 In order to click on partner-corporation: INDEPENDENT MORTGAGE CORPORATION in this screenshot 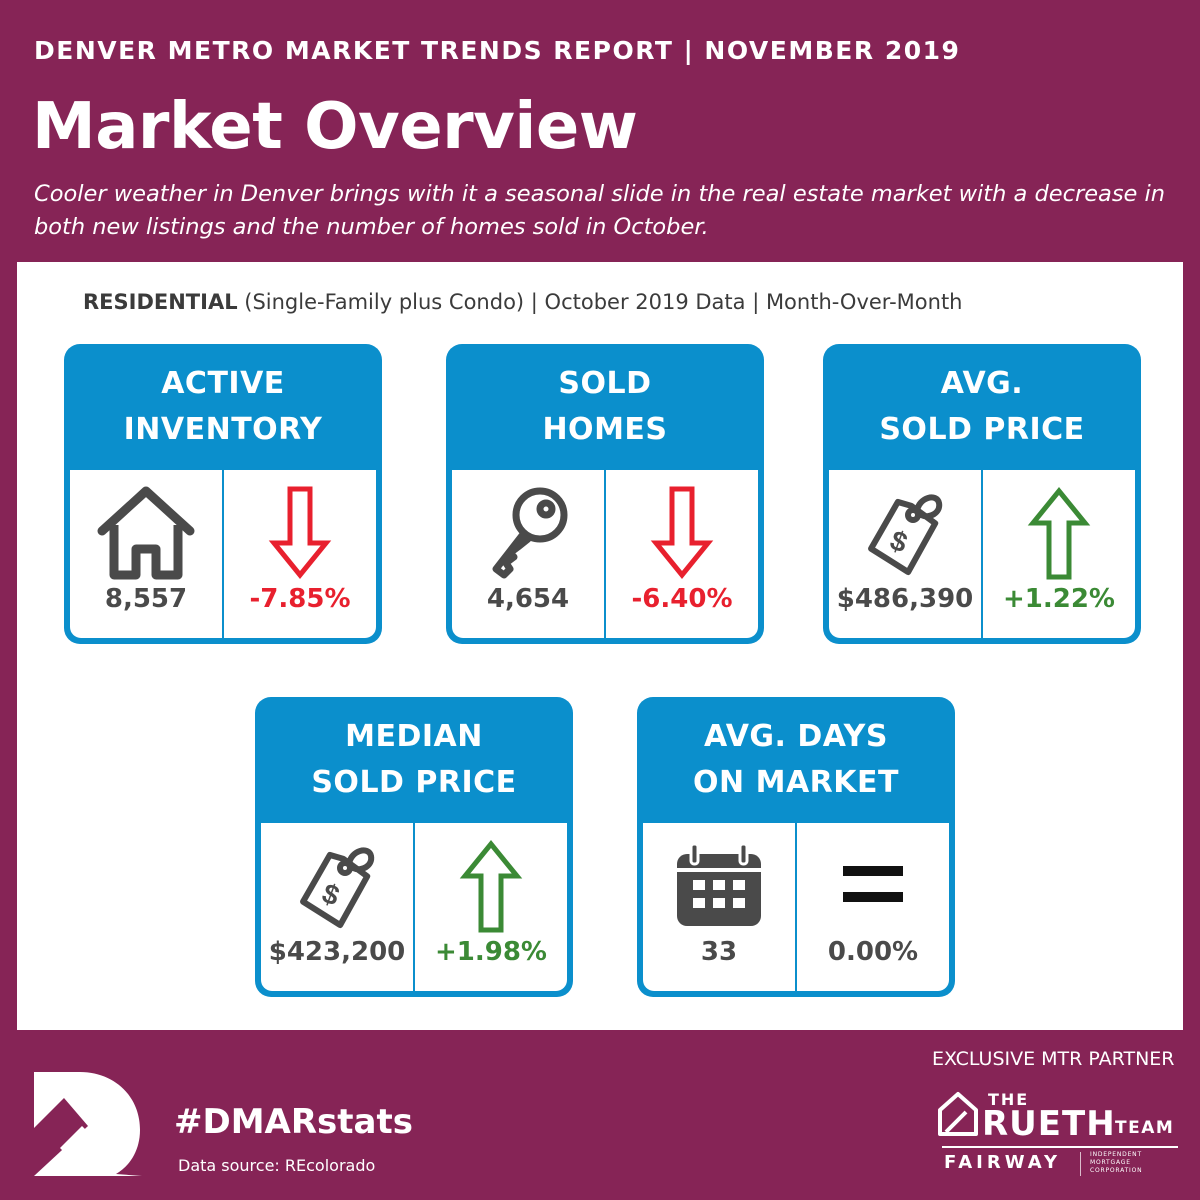, I will do `click(1116, 1162)`.